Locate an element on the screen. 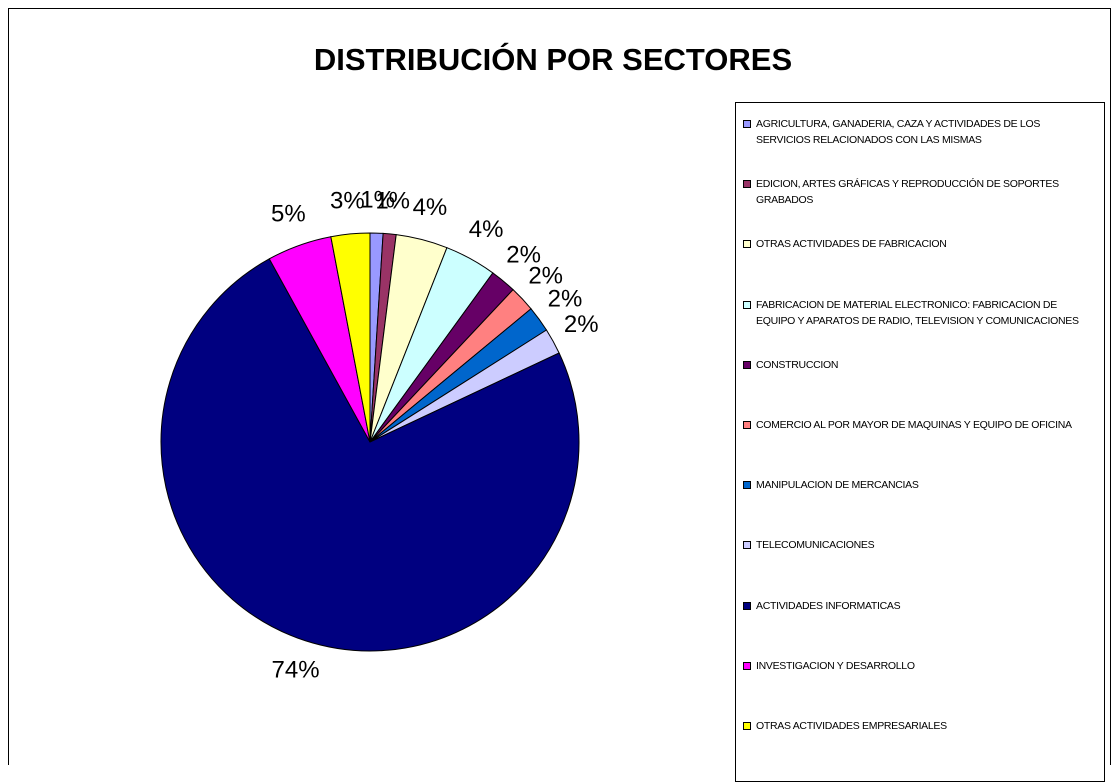 The height and width of the screenshot is (782, 1112). legend-label: OTRAS ACTIVIDADES EMPRESARIALES is located at coordinates (851, 726).